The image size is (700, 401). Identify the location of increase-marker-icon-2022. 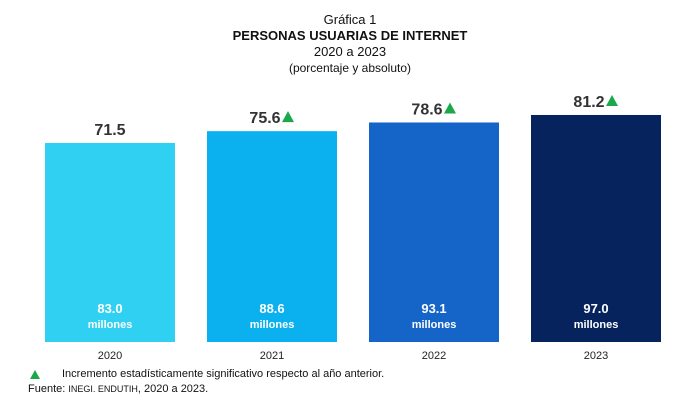
(450, 108).